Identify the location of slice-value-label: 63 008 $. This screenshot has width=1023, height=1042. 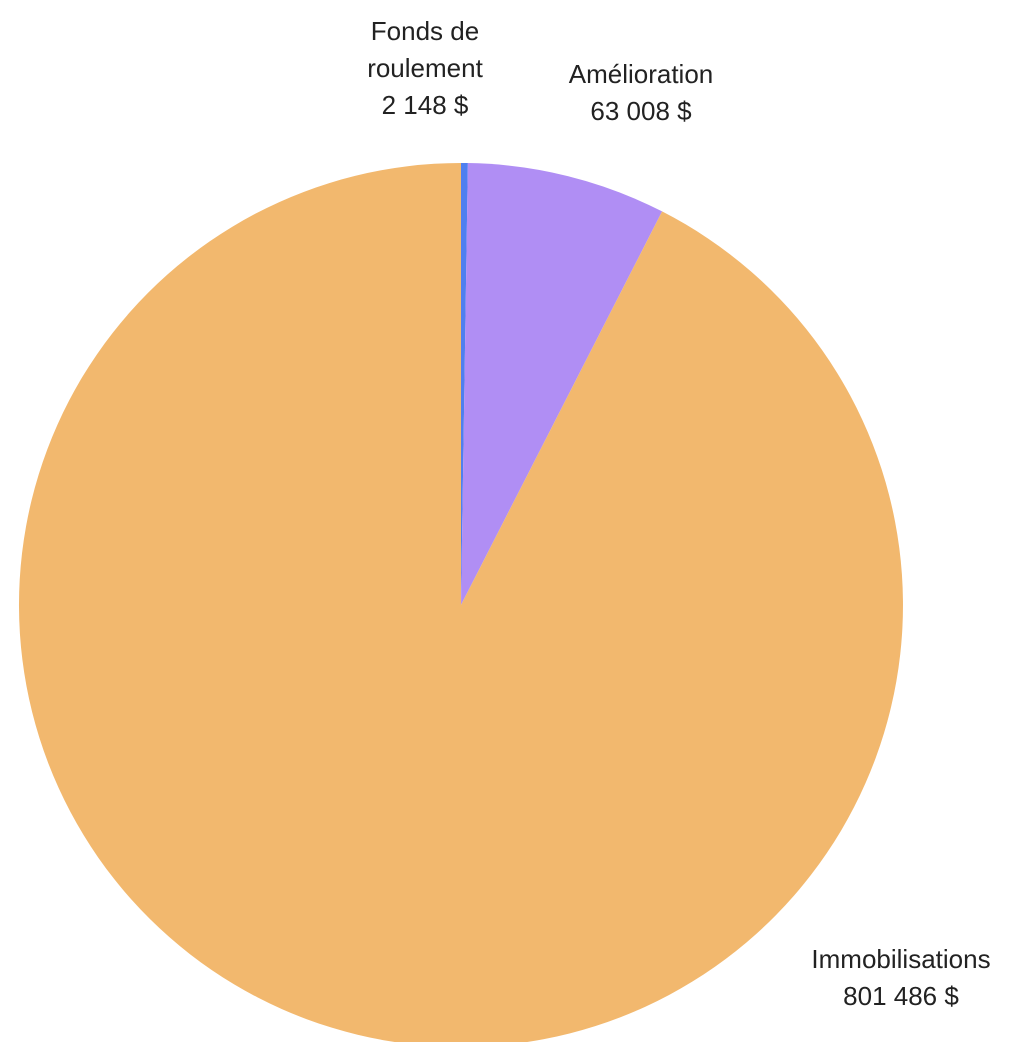
(641, 111).